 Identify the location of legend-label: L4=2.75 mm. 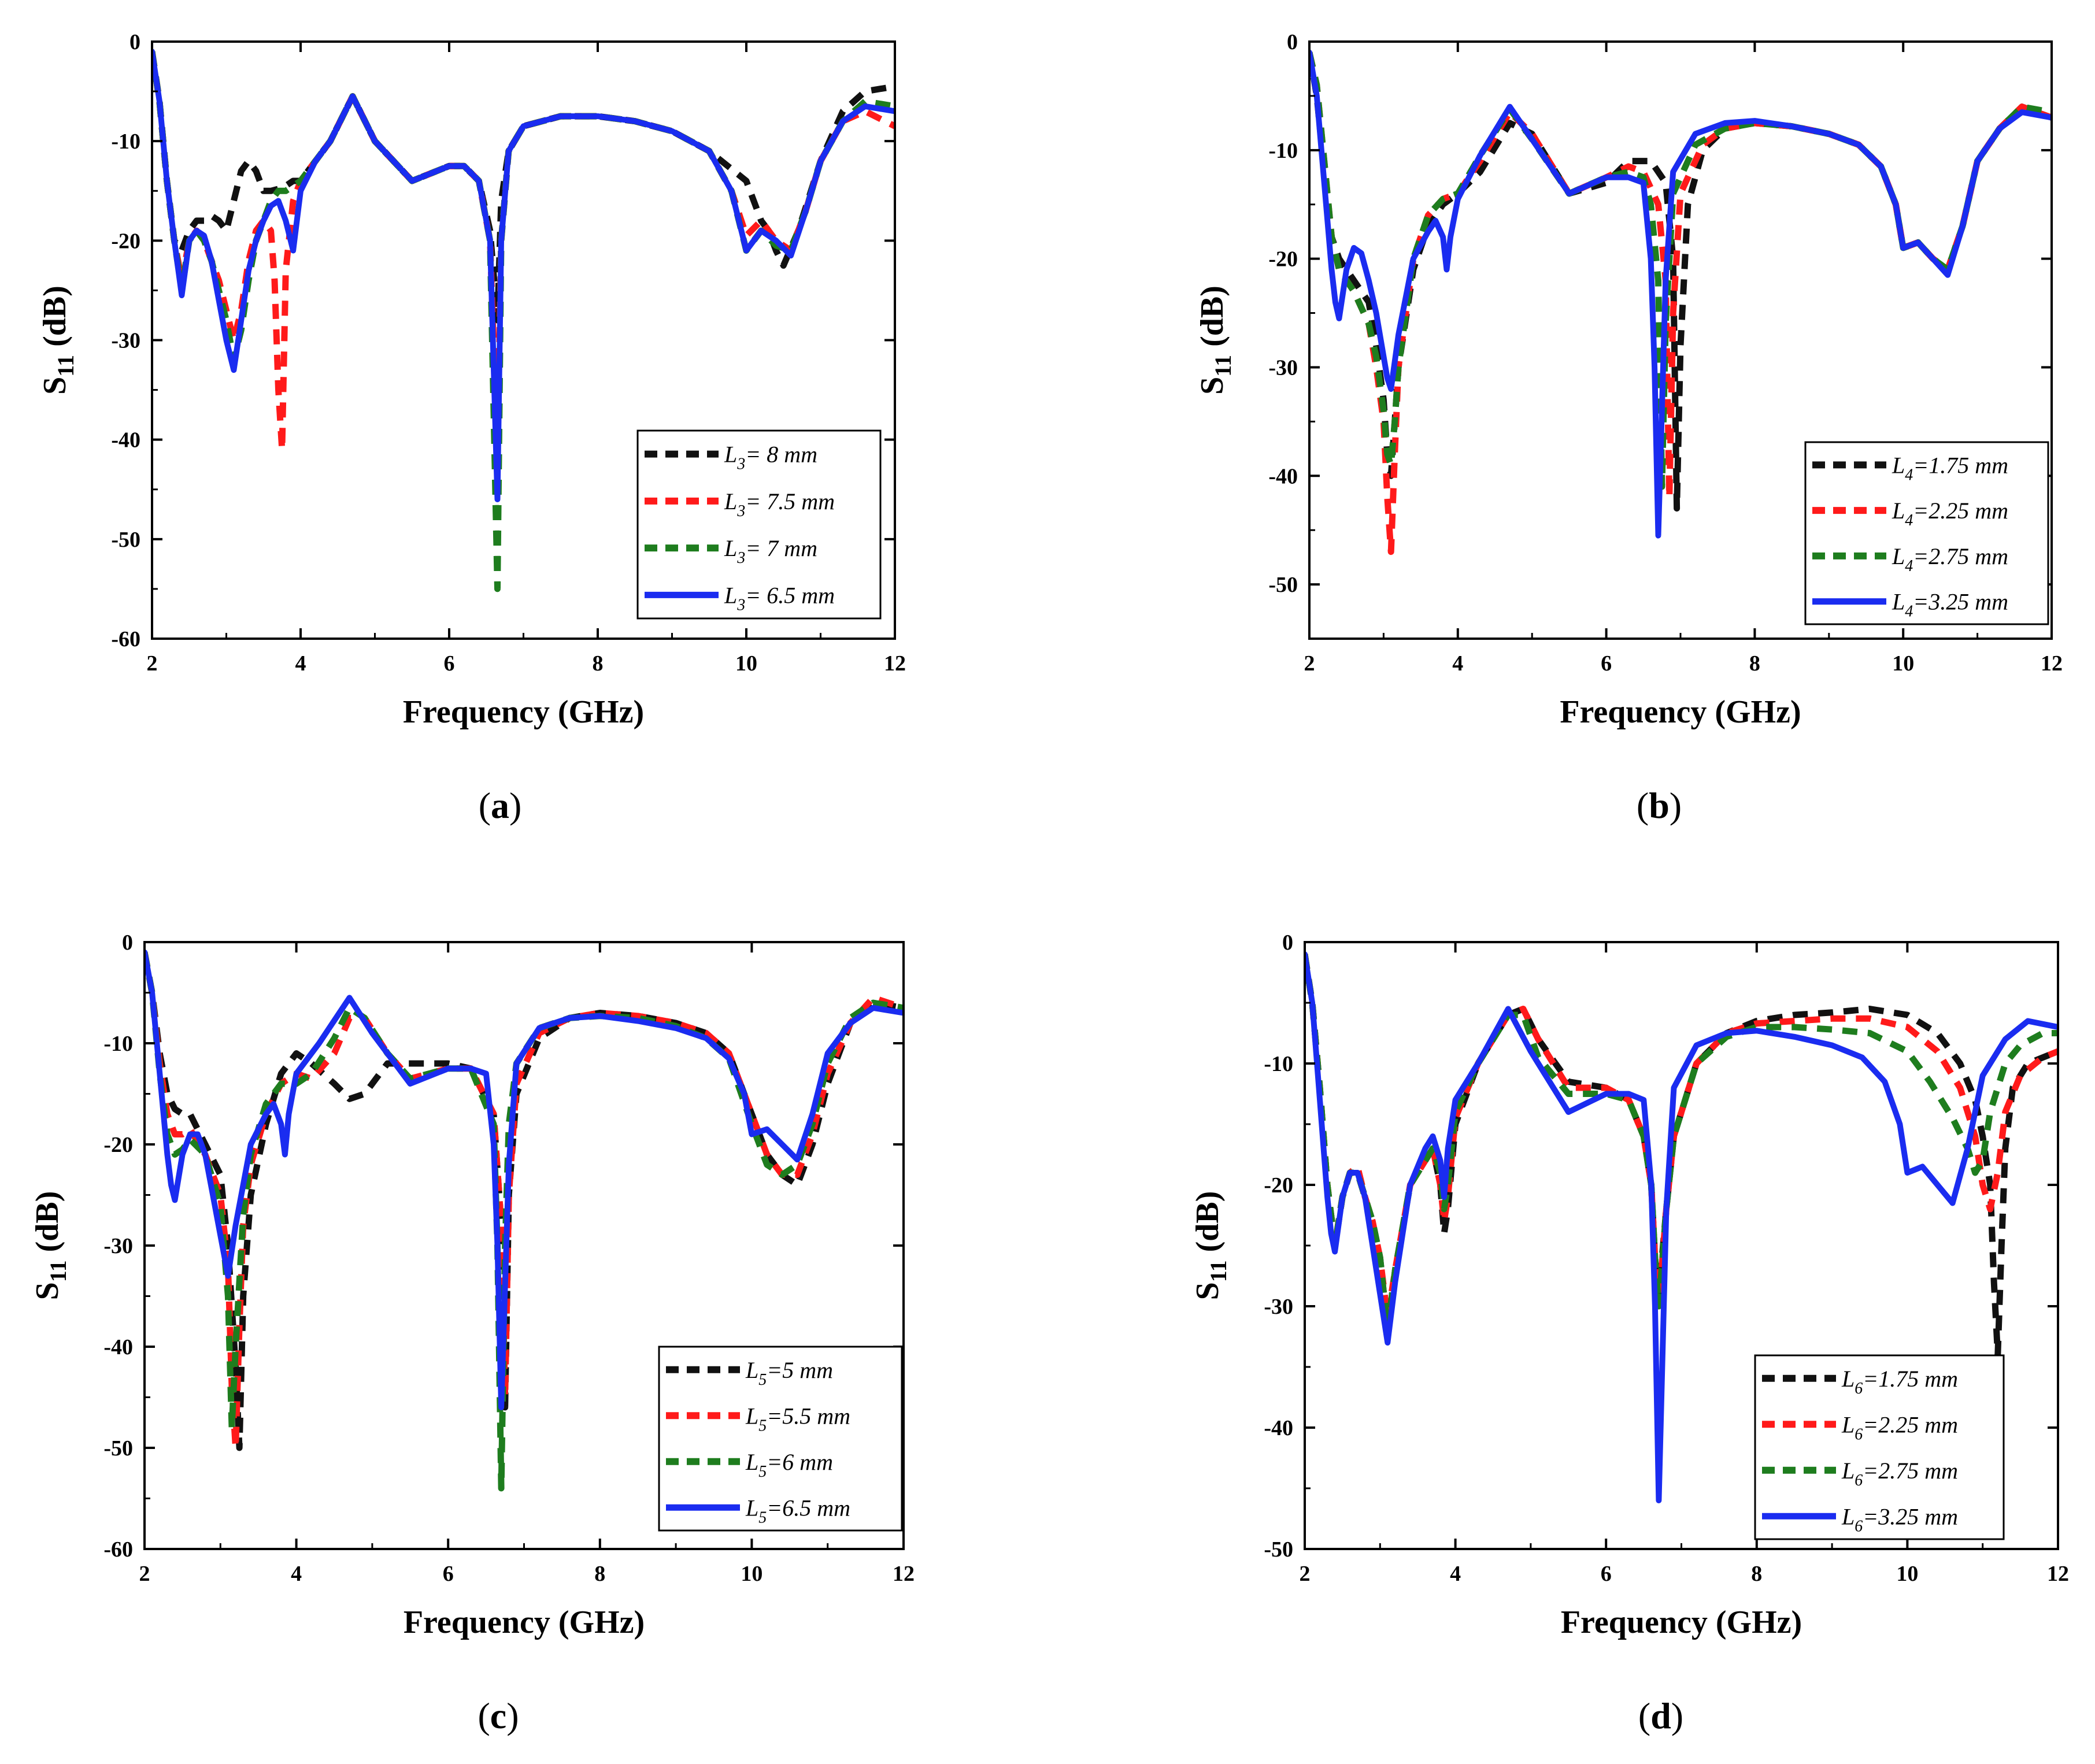
(1950, 559).